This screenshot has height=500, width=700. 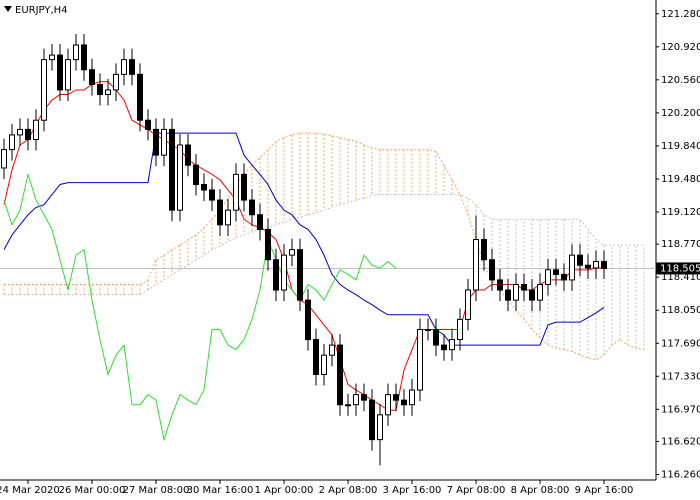 I want to click on y-tick-label: 119.480, so click(x=680, y=179).